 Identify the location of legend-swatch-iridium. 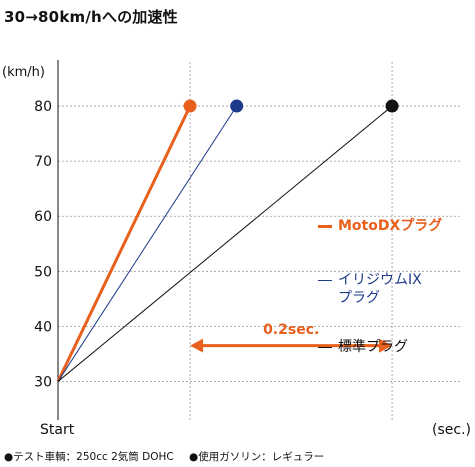
(325, 280).